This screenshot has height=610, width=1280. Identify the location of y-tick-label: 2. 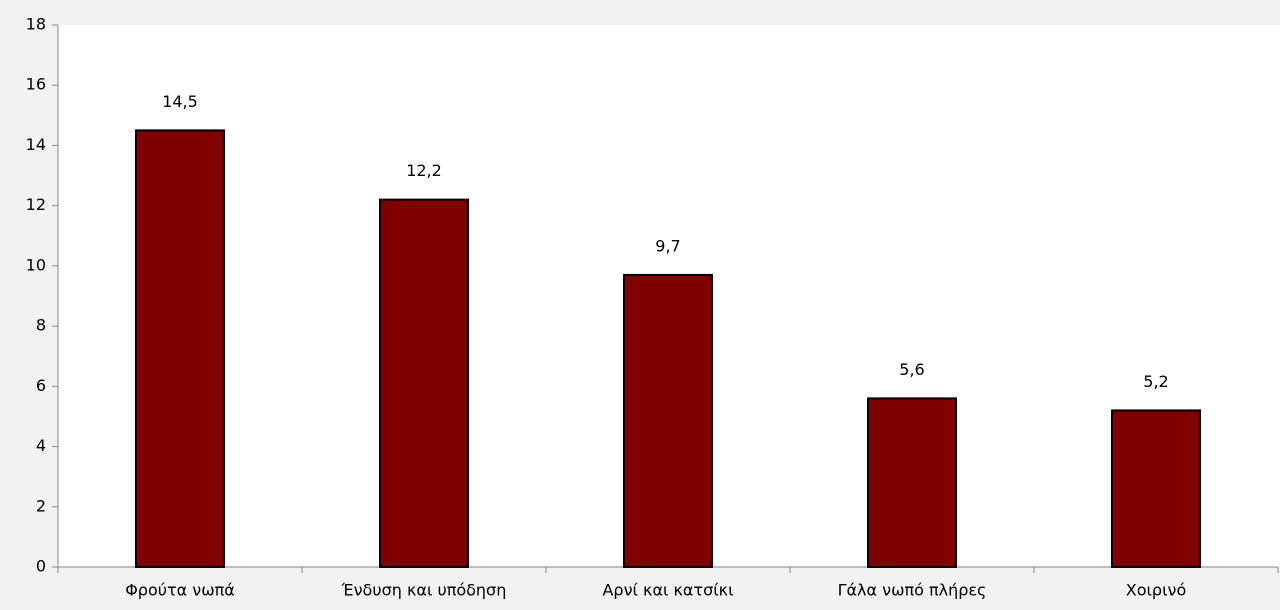
(41, 505).